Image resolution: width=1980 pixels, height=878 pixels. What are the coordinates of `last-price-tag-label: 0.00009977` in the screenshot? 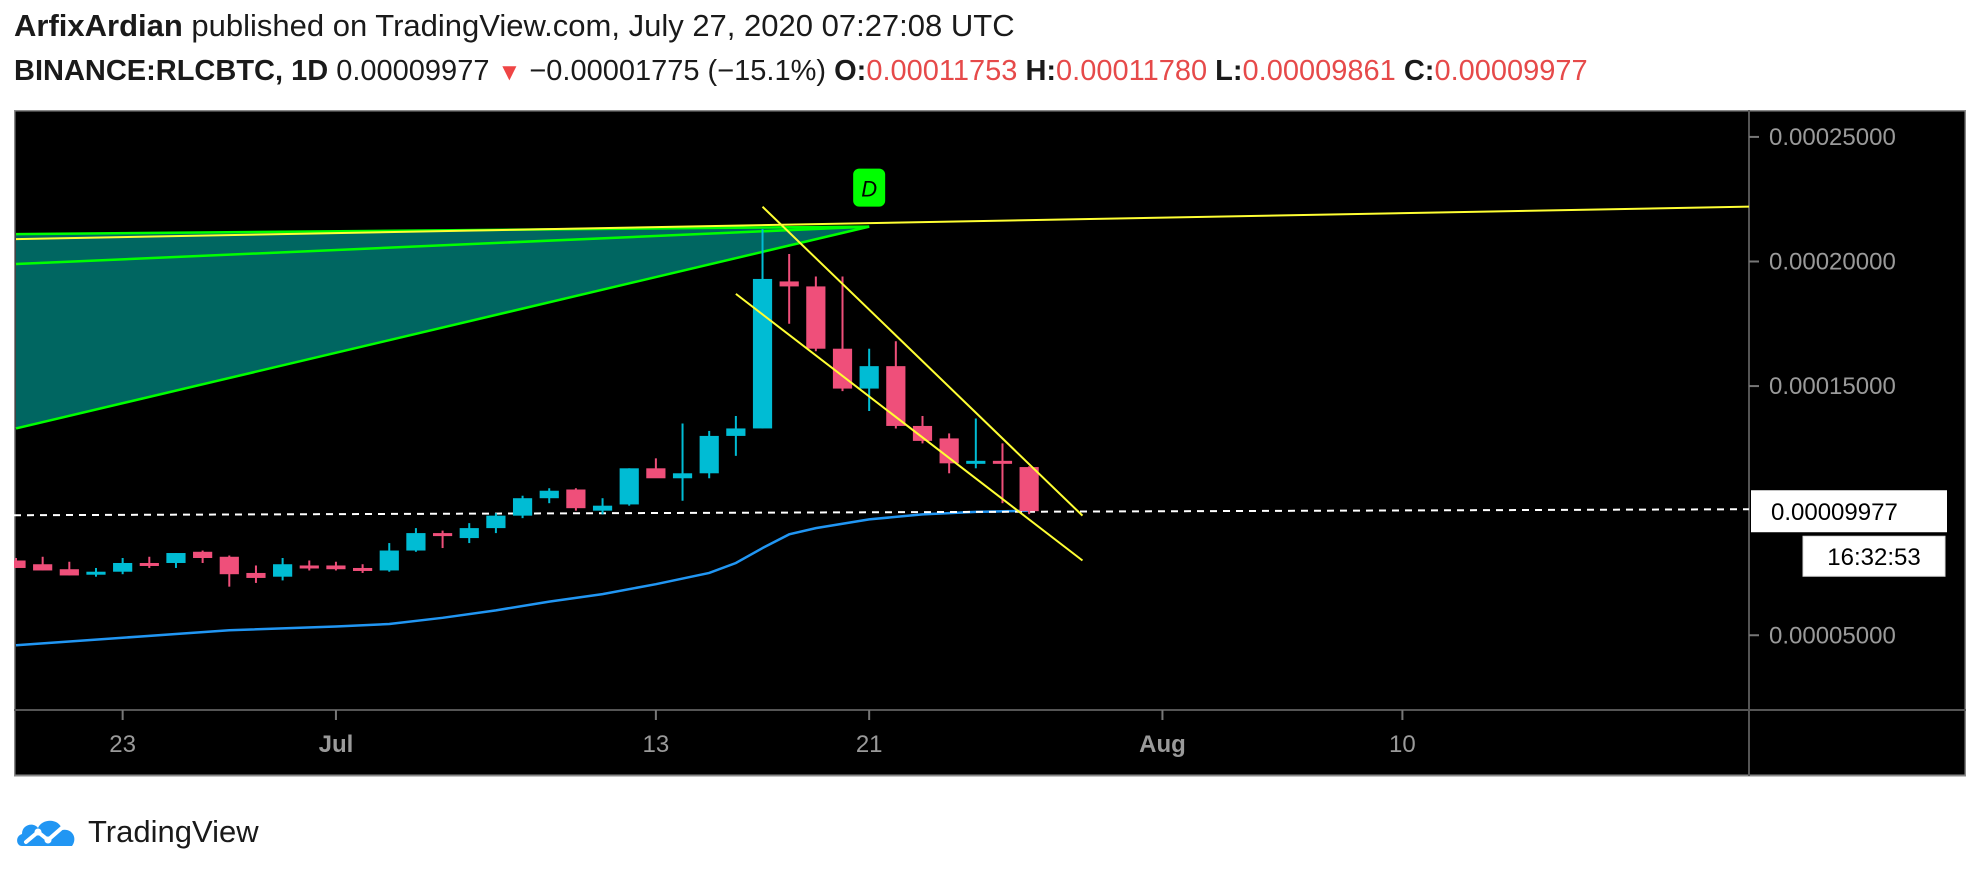 It's located at (1834, 512).